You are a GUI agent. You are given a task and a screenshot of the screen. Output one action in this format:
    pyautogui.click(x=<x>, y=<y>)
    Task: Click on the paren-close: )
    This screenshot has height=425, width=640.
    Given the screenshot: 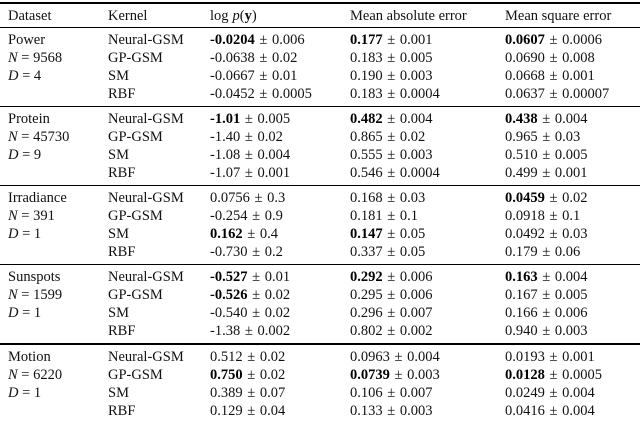 What is the action you would take?
    pyautogui.click(x=254, y=15)
    